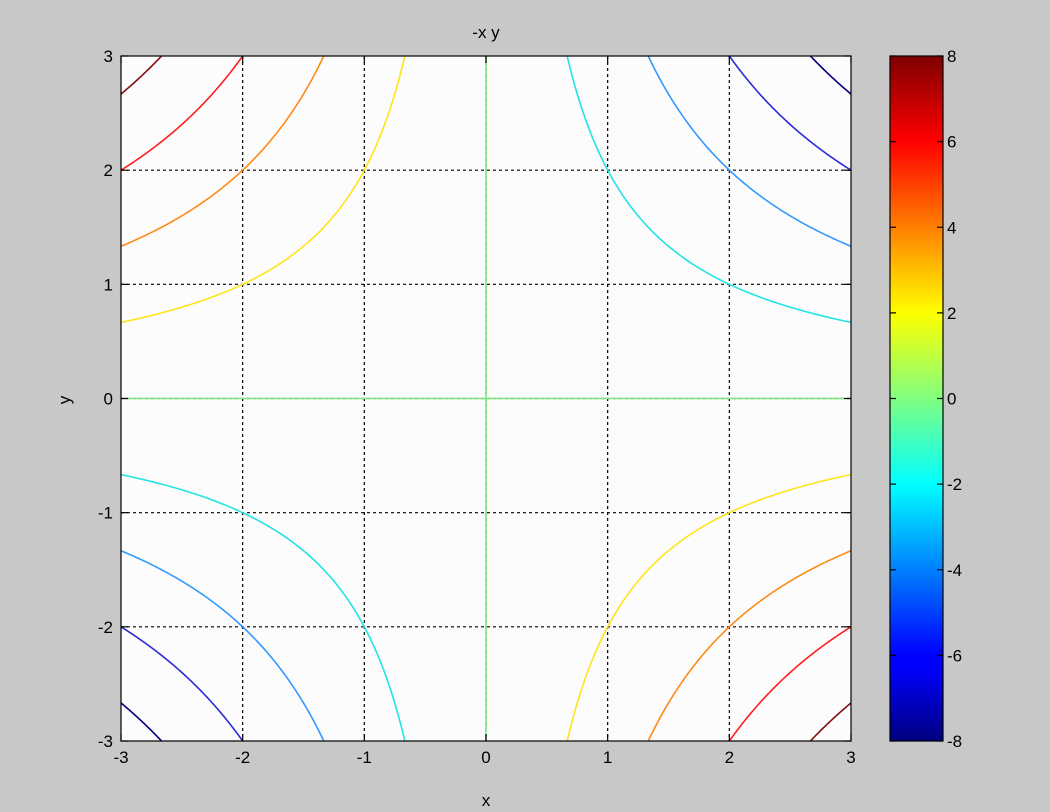 The image size is (1050, 812). I want to click on x-tick-label: -2, so click(242, 757).